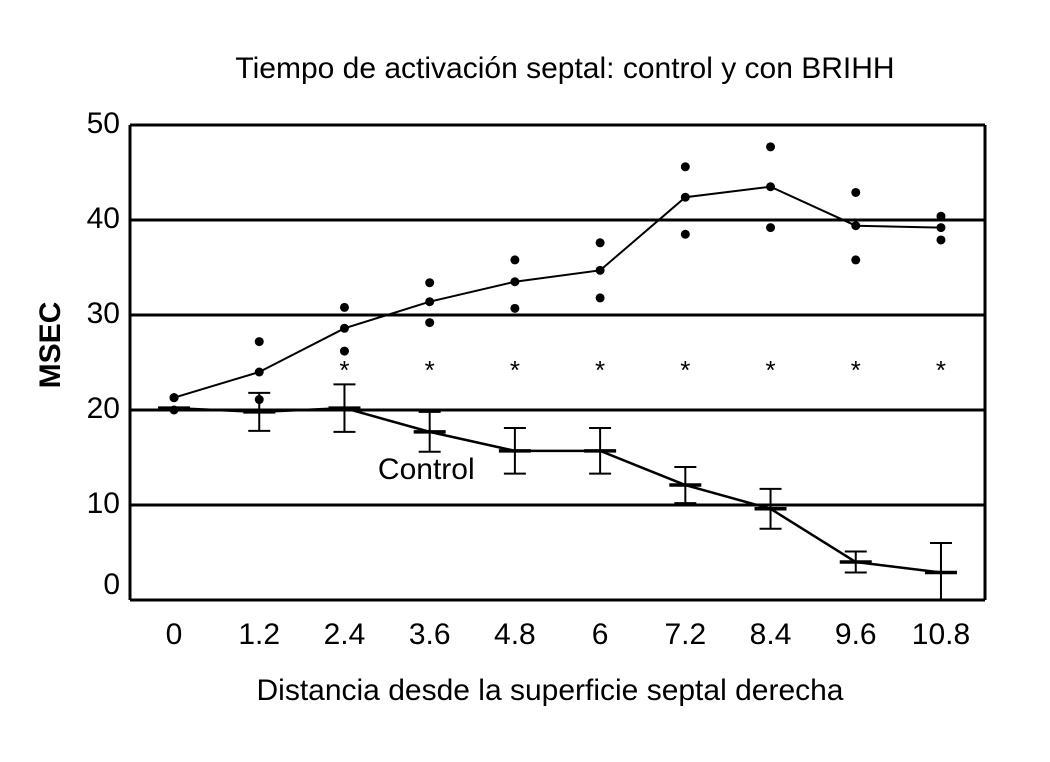 The height and width of the screenshot is (762, 1050). Describe the element at coordinates (856, 634) in the screenshot. I see `x-tick-label: 9.6` at that location.